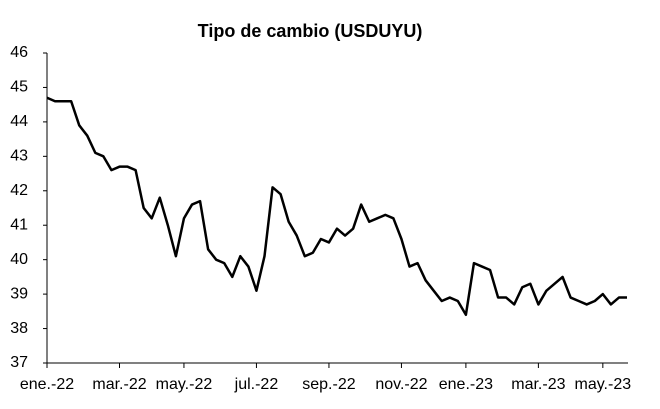  What do you see at coordinates (310, 31) in the screenshot?
I see `chart-title: Tipo de cambio (USDUYU)` at bounding box center [310, 31].